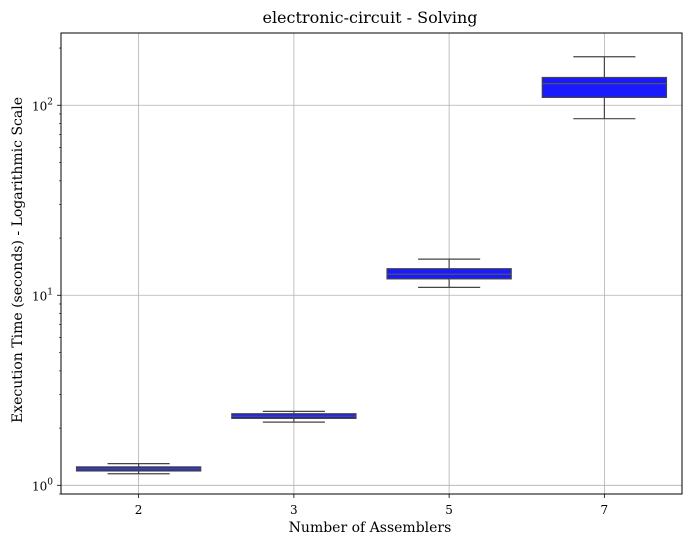  What do you see at coordinates (449, 510) in the screenshot?
I see `x-tick-label: 5` at bounding box center [449, 510].